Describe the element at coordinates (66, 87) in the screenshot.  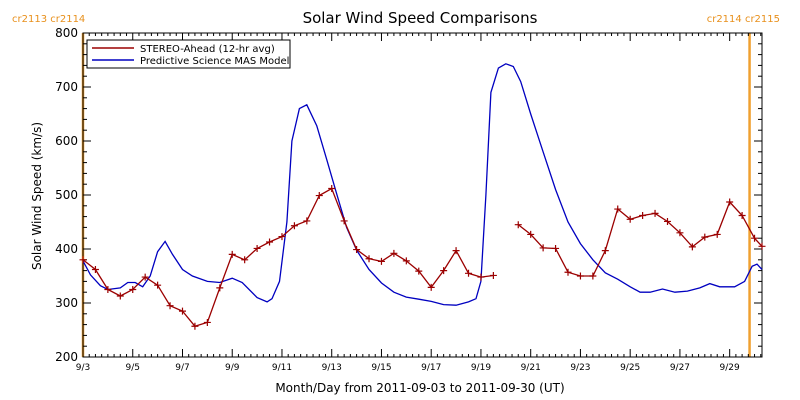
I see `y-tick-label: 700` at that location.